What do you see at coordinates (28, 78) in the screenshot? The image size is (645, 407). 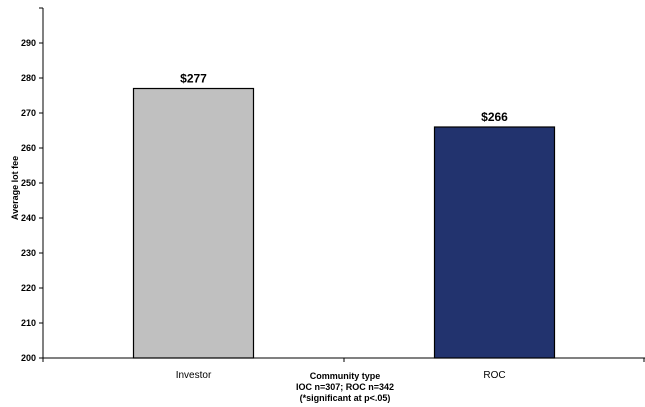 I see `y-tick-label: 280` at bounding box center [28, 78].